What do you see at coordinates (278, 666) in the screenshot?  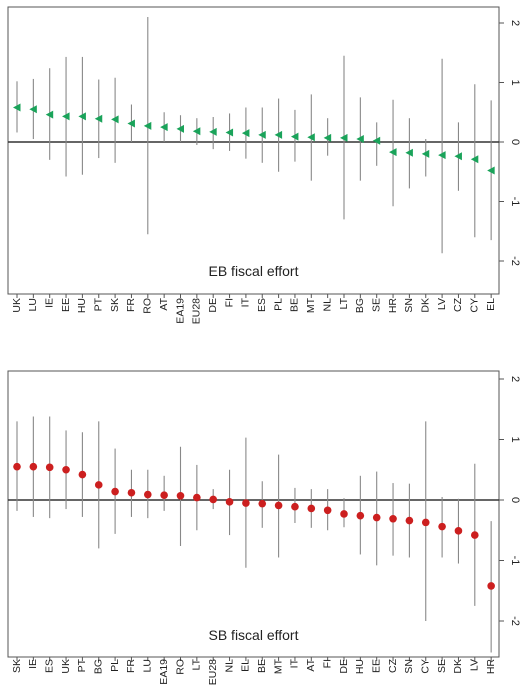 I see `category-label: MT` at bounding box center [278, 666].